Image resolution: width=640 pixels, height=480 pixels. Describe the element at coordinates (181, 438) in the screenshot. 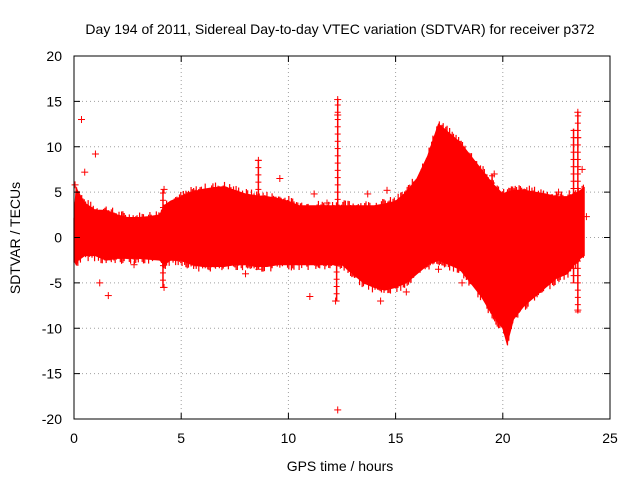

I see `x-tick-label: 5` at that location.